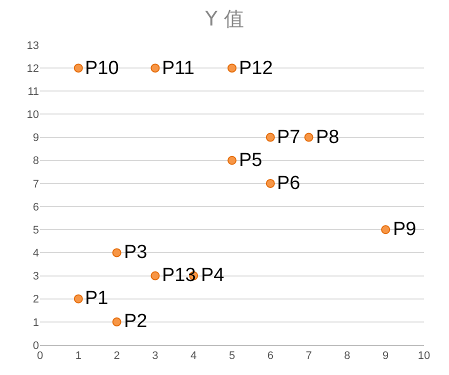 Image resolution: width=449 pixels, height=375 pixels. I want to click on x-tick-label: 8, so click(347, 356).